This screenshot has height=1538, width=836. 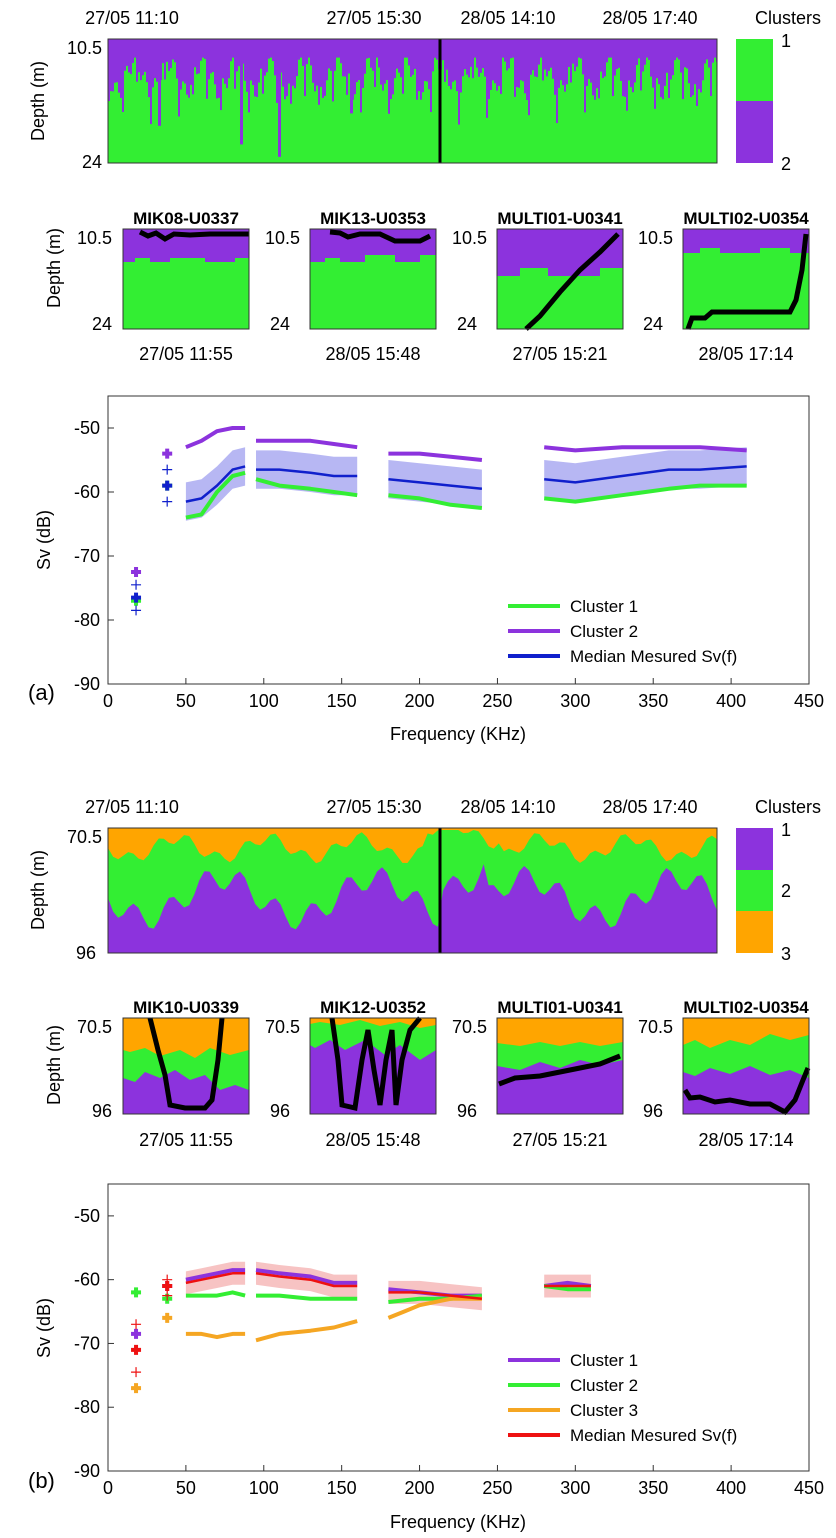 What do you see at coordinates (132, 18) in the screenshot?
I see `time-label: 27/05 11:10` at bounding box center [132, 18].